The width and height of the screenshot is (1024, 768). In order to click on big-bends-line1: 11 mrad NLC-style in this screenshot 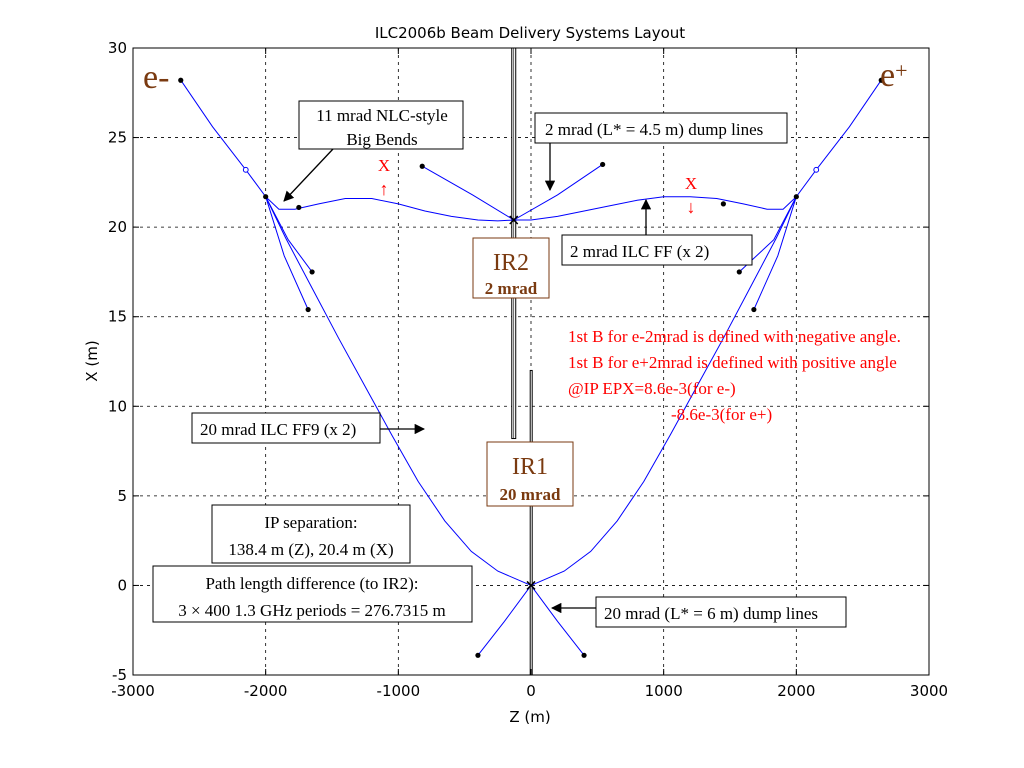, I will do `click(382, 115)`.